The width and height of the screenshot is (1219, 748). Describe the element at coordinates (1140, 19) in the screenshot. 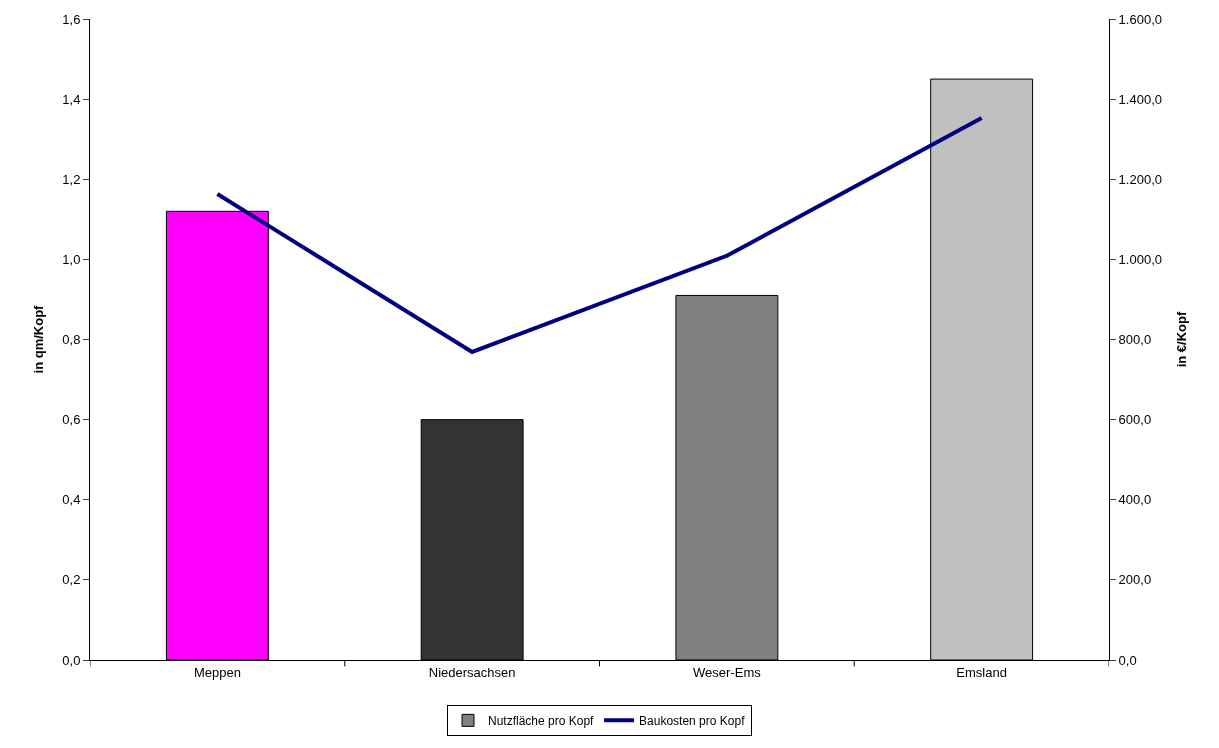

I see `y2-tick-label: 1.600,0` at that location.